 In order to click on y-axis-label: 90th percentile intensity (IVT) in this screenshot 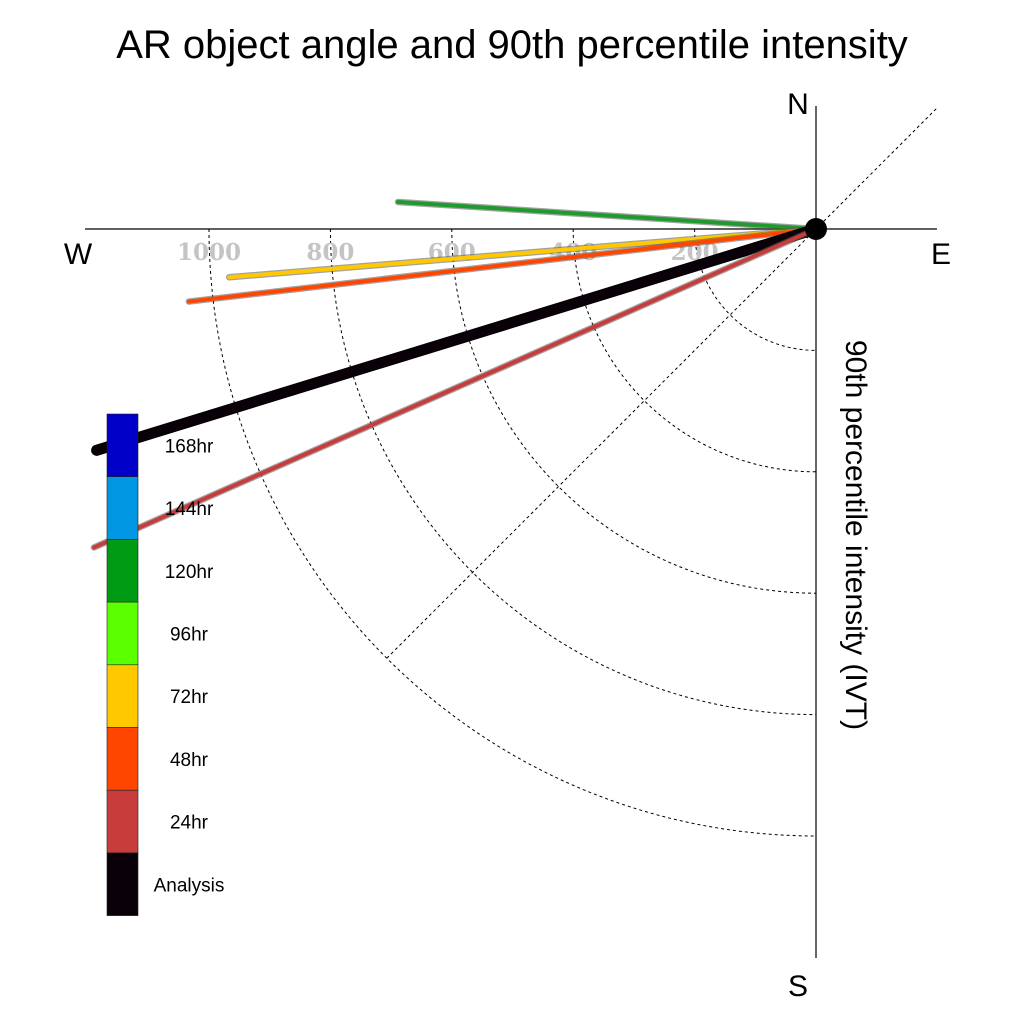, I will do `click(855, 535)`.